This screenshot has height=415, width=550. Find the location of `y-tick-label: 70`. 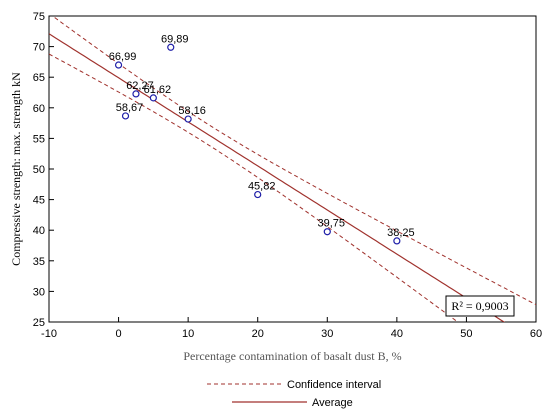

y-tick-label: 70 is located at coordinates (39, 48).